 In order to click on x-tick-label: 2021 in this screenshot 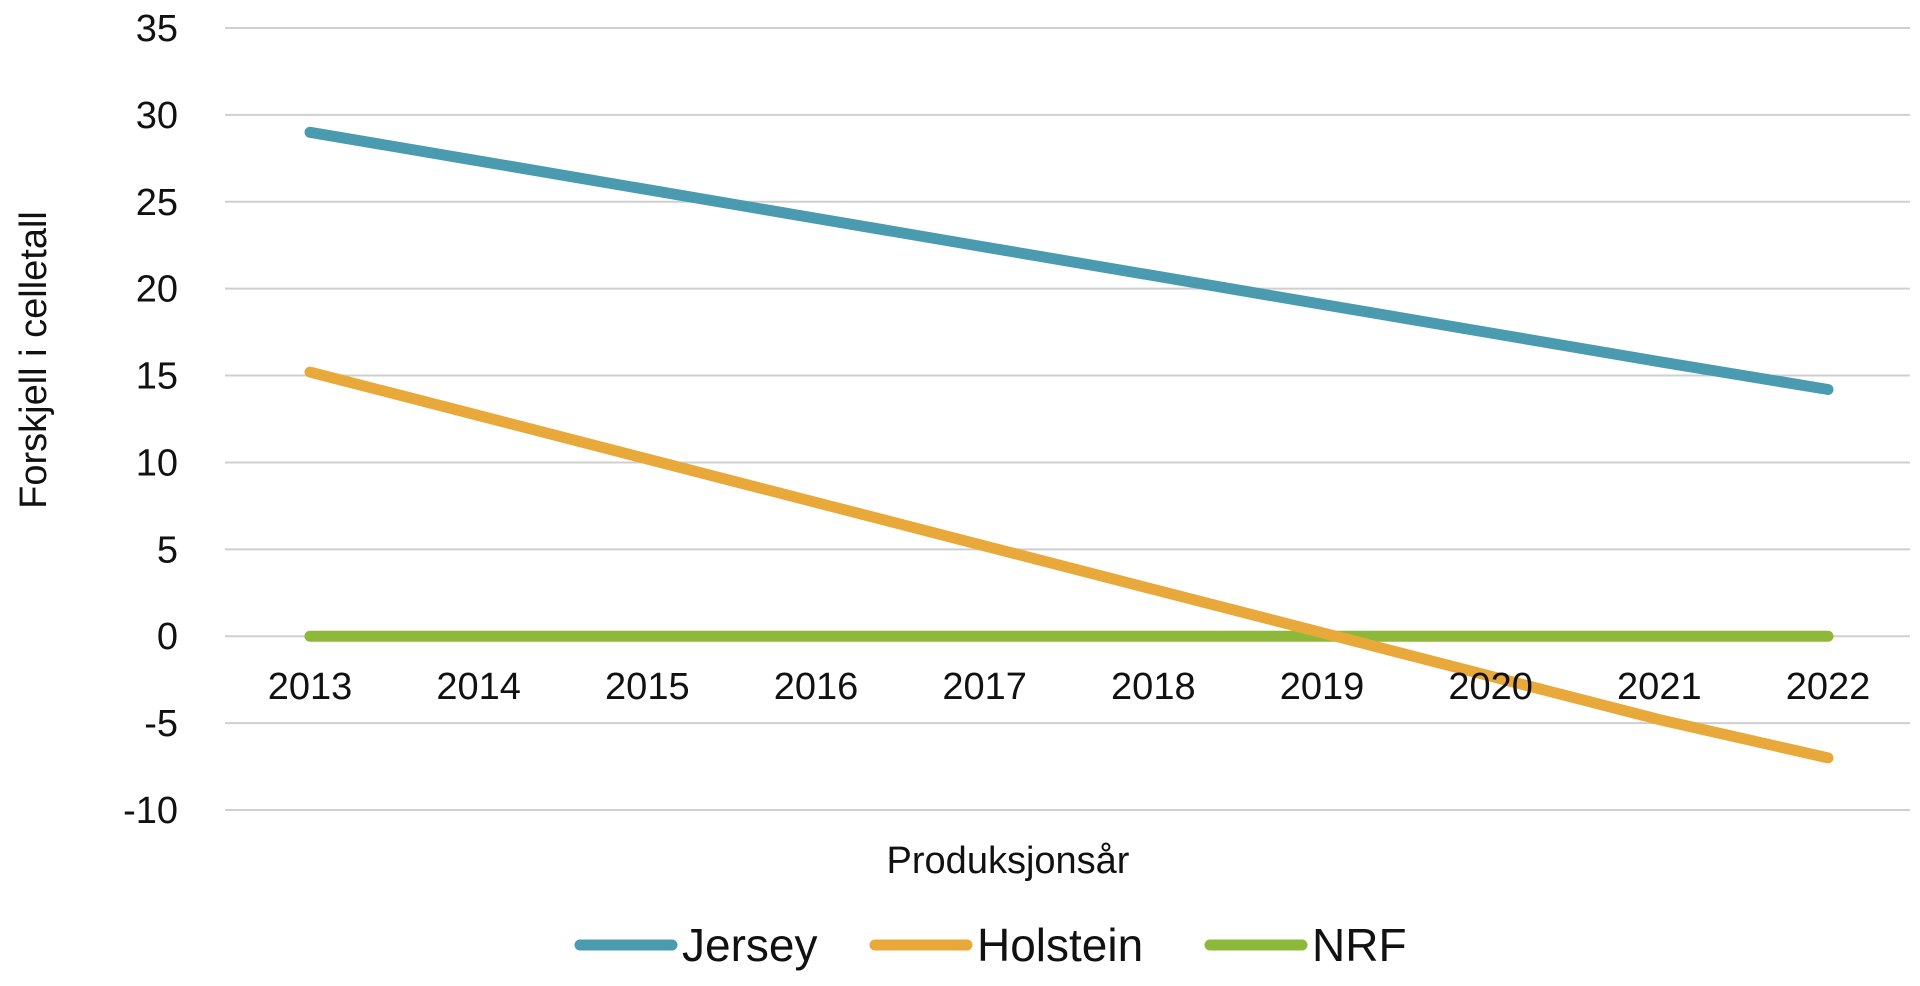, I will do `click(1659, 687)`.